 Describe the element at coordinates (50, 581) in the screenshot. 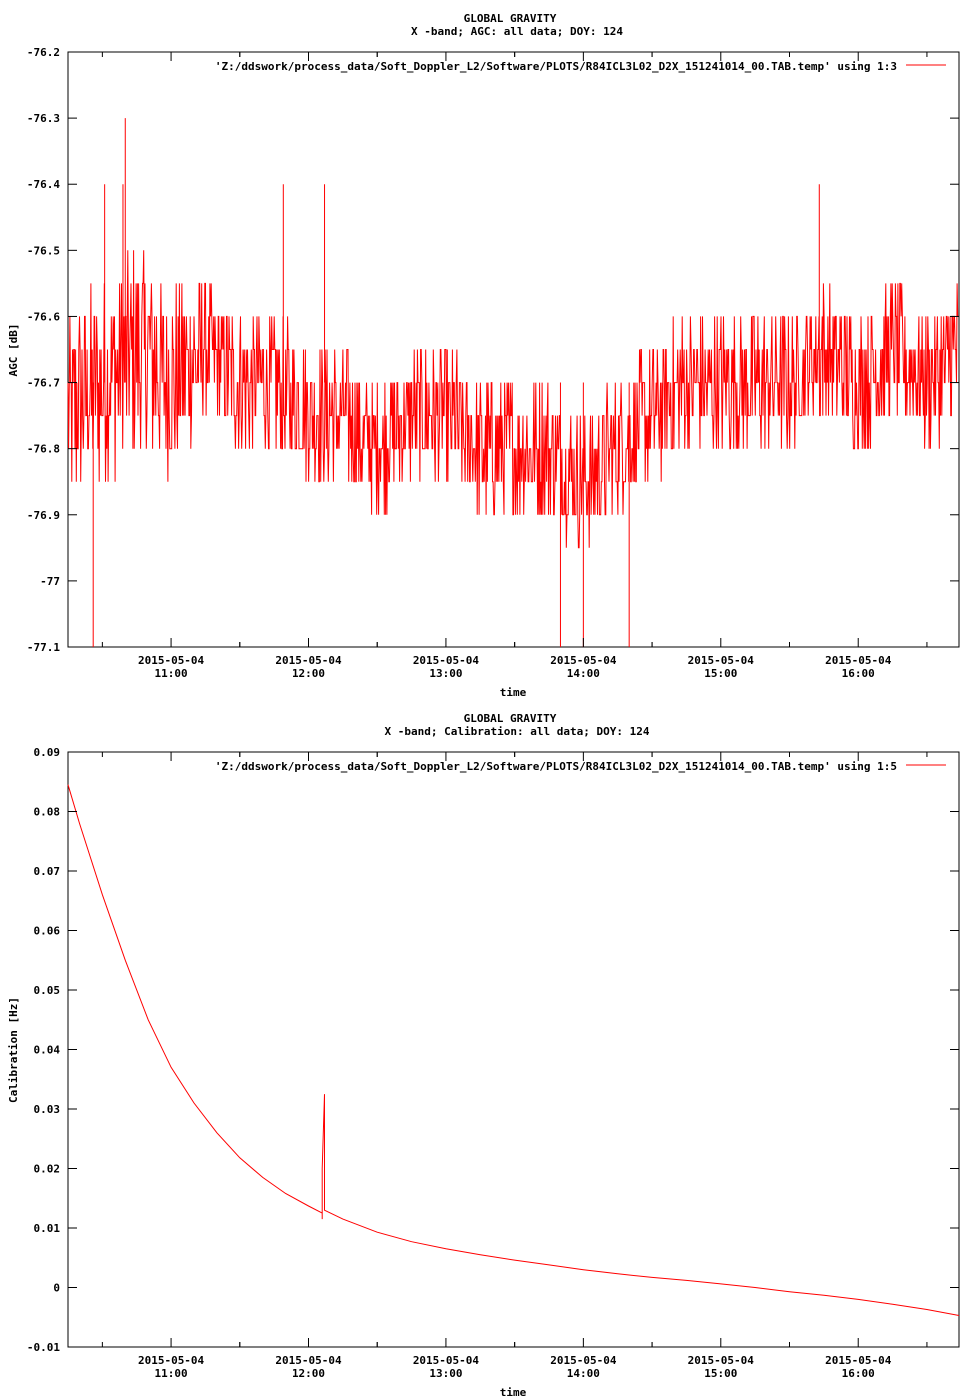

I see `y-tick-label: -77` at that location.